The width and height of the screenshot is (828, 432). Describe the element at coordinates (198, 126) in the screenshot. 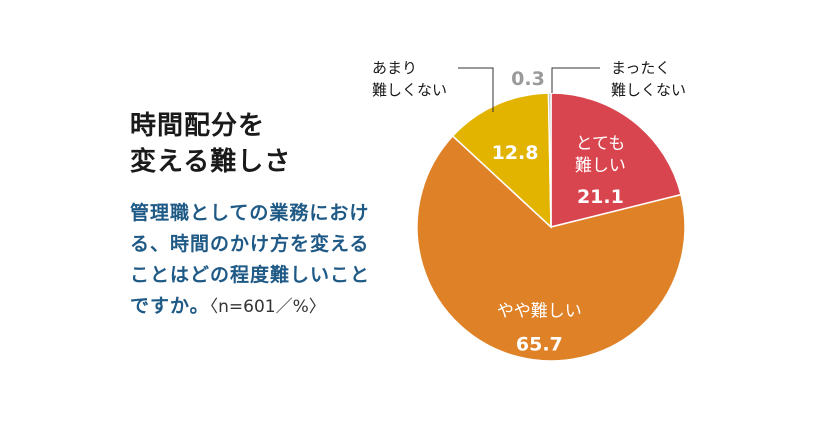

I see `title-line-1: 時間配分を` at that location.